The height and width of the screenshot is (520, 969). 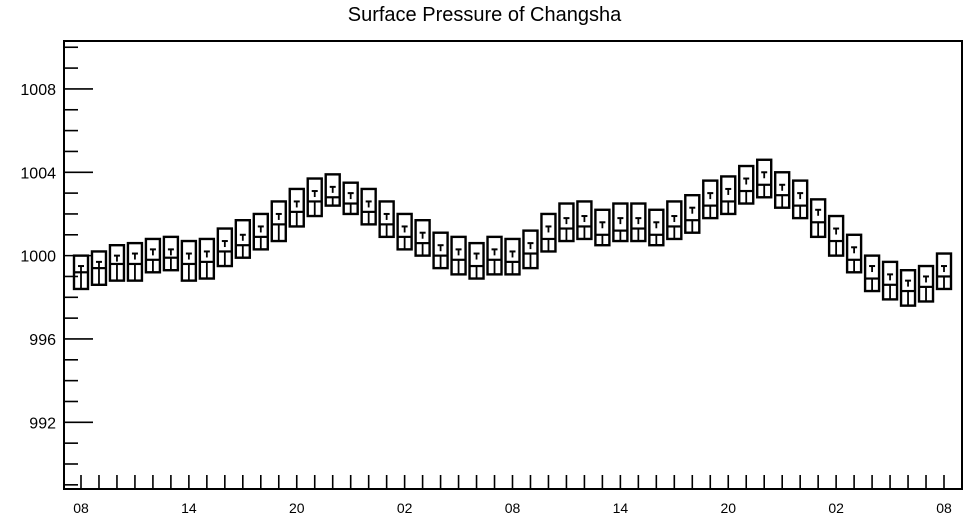 I want to click on y-tick-label: 1008, so click(x=38, y=90).